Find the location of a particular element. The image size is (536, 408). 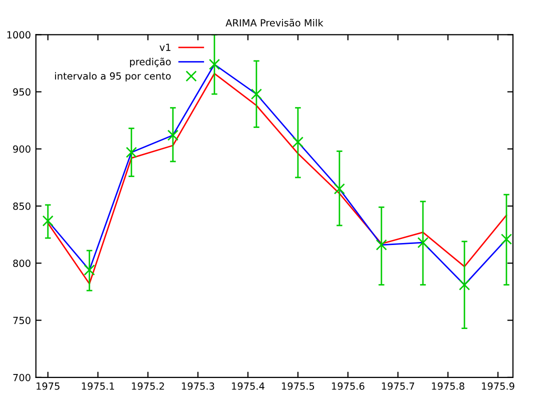

y-tick-label: 900 is located at coordinates (21, 149).